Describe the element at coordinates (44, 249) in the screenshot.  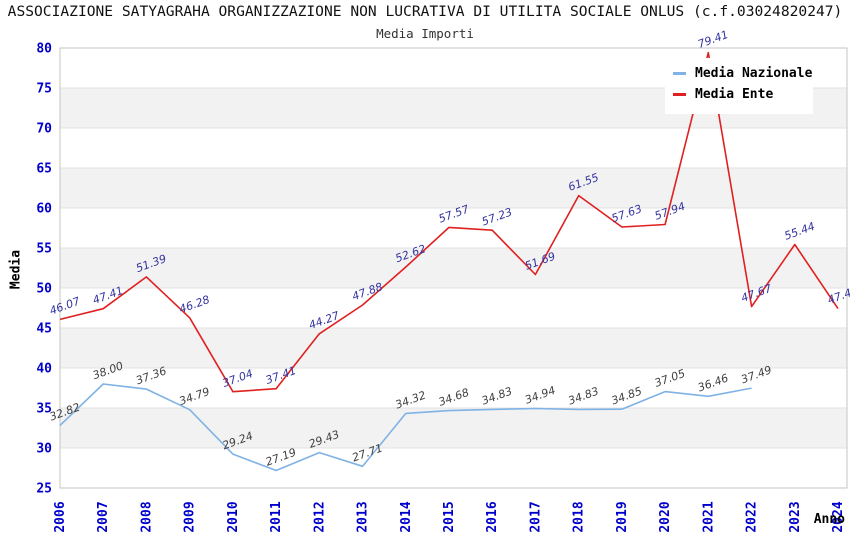
I see `y-tick-label: 55` at that location.